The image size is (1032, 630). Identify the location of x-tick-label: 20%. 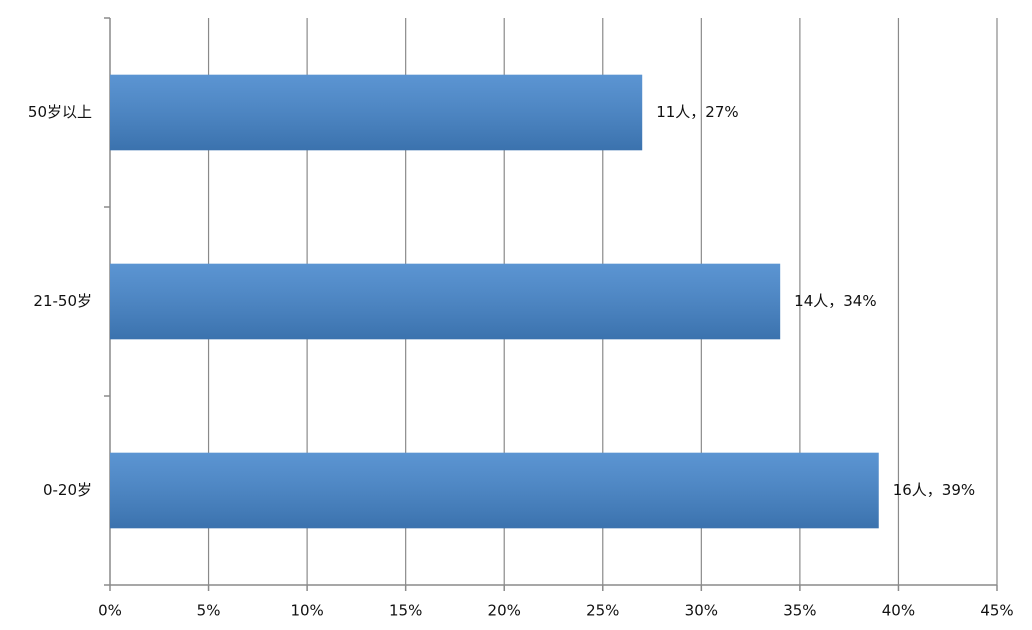
(504, 611).